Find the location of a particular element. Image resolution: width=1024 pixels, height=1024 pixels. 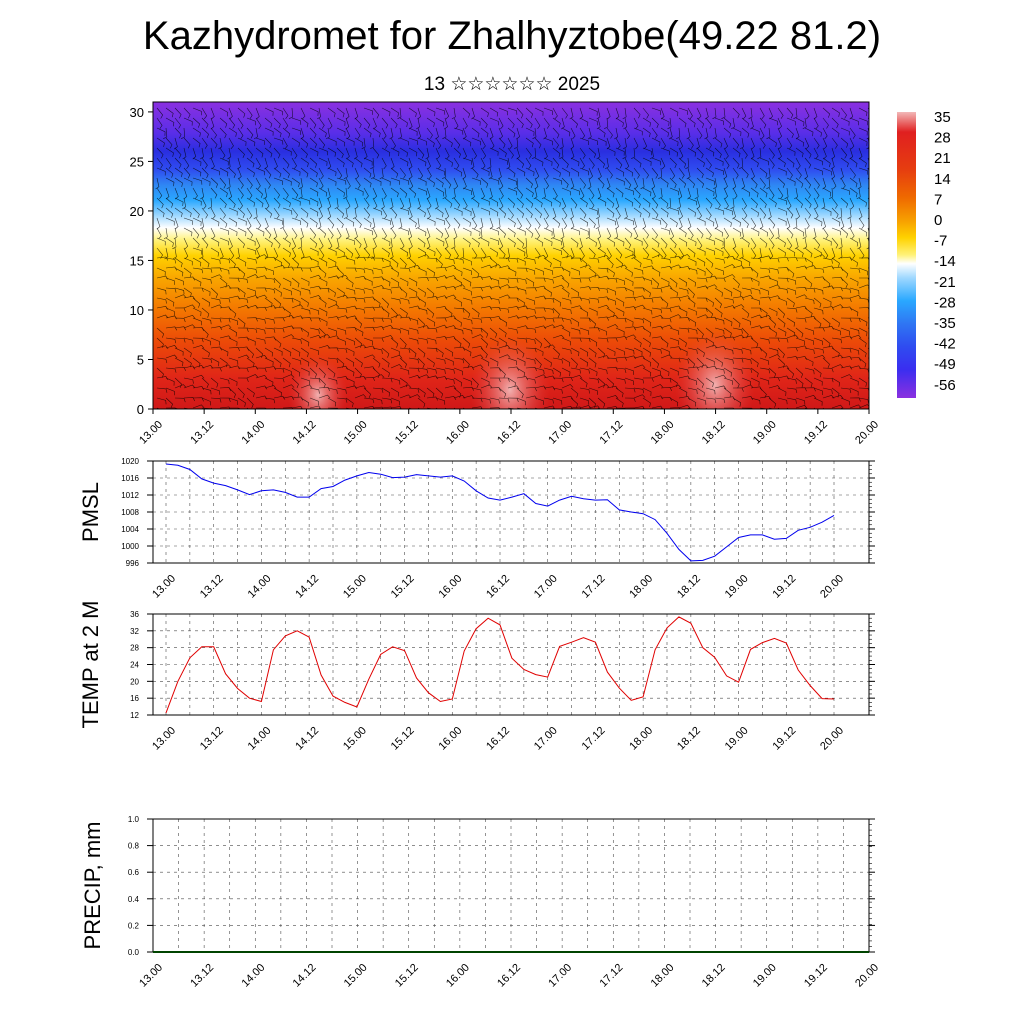

x-tick-label: 15.12 is located at coordinates (403, 739).